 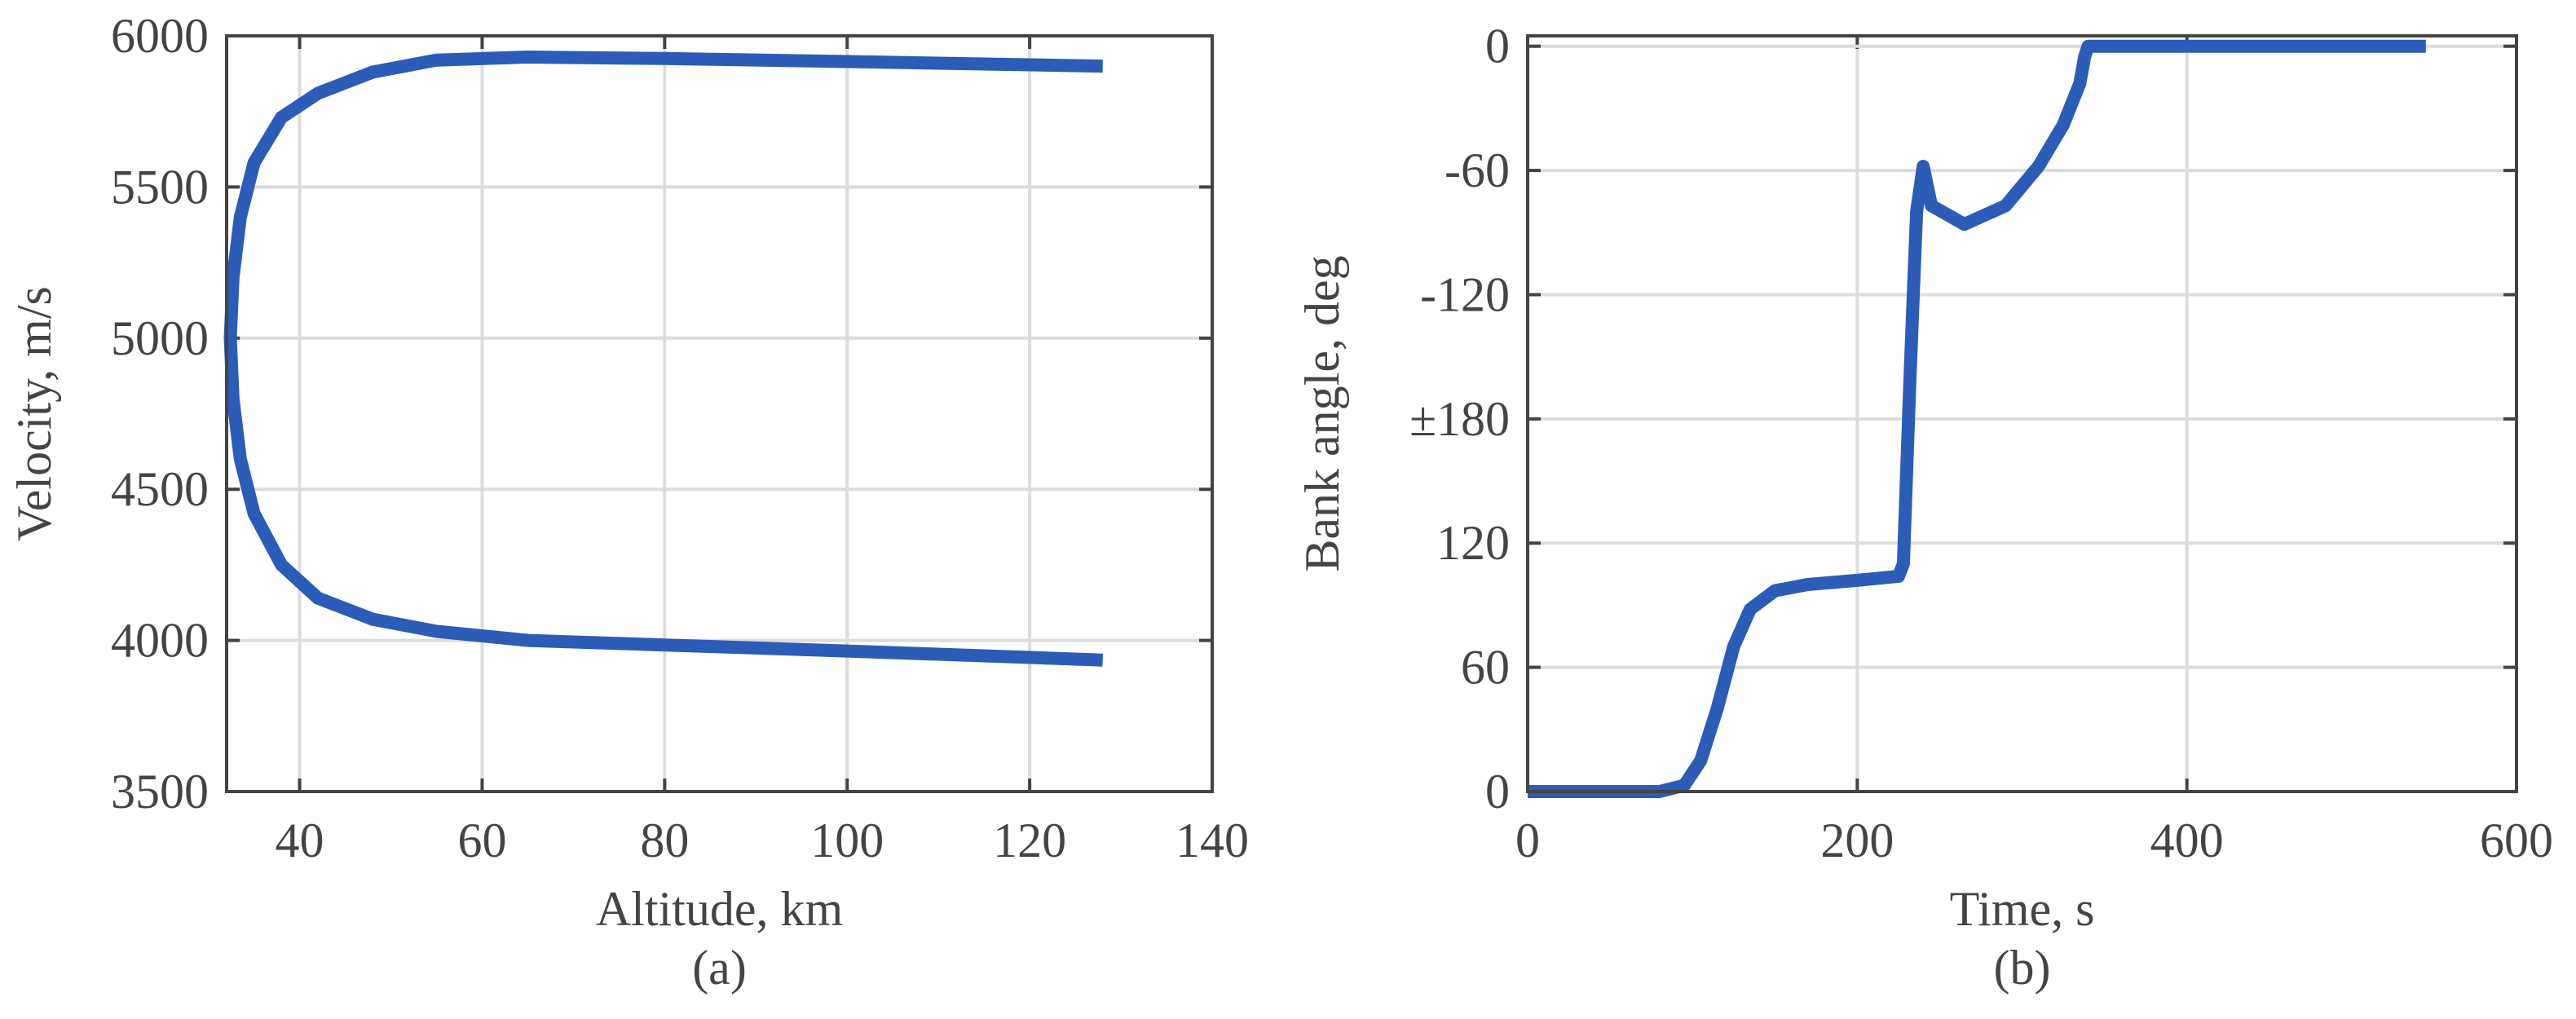 What do you see at coordinates (160, 36) in the screenshot?
I see `y-tick-label: 6000` at bounding box center [160, 36].